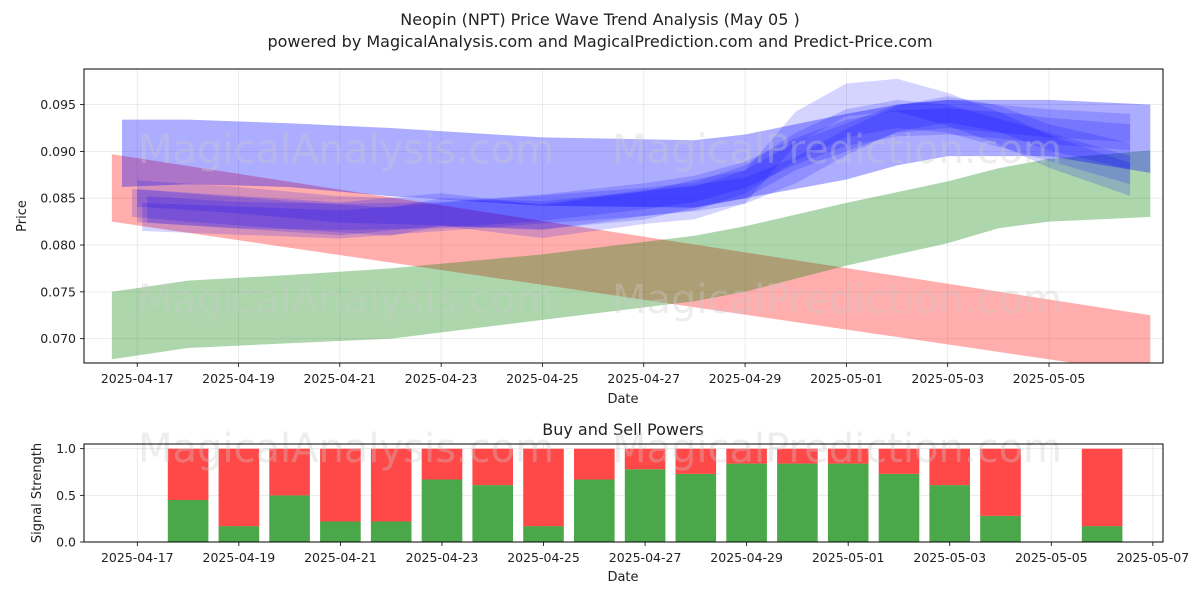  I want to click on watermark-analysis-bottom: MagicalAnalysis.com, so click(346, 449).